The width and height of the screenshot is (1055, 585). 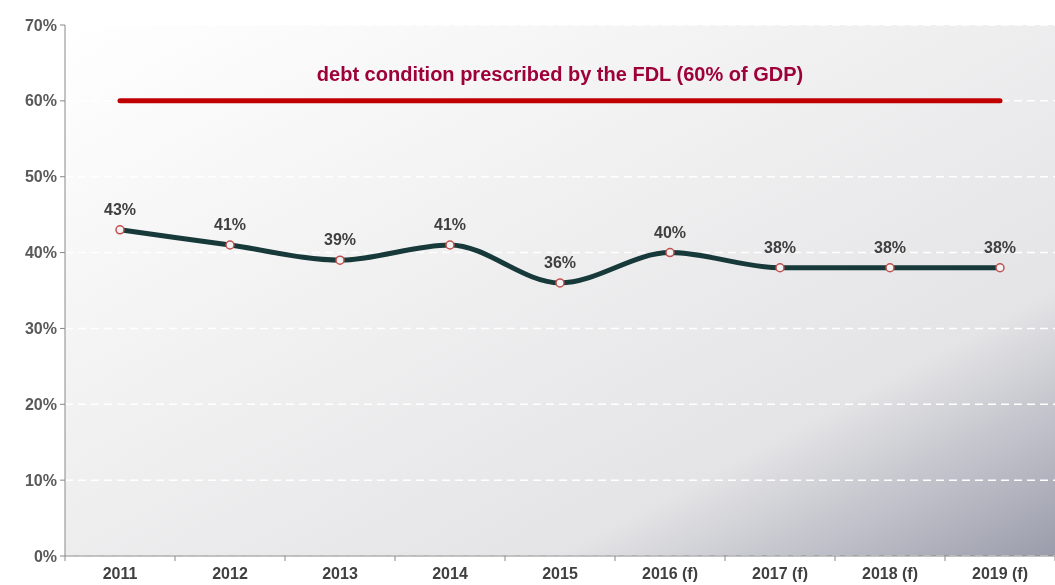 What do you see at coordinates (40, 253) in the screenshot?
I see `y-tick-label: 40%` at bounding box center [40, 253].